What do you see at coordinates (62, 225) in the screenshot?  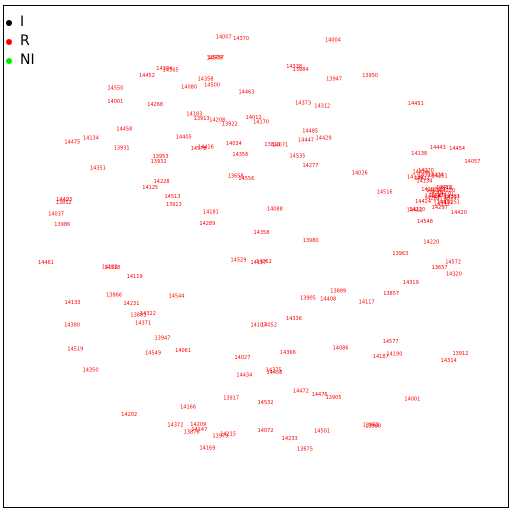 I see `data-label: 13986` at bounding box center [62, 225].